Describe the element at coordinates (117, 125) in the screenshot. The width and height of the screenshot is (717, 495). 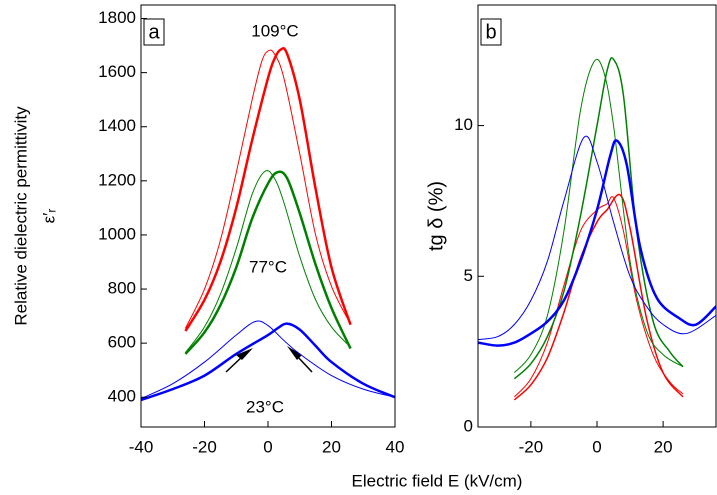
I see `y-tick-label: 1400` at that location.